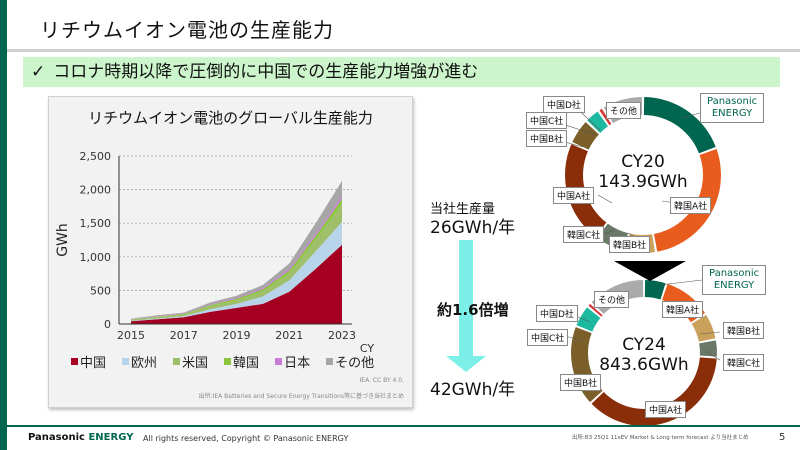 The image size is (800, 450). I want to click on y-tick-label: 500, so click(100, 290).